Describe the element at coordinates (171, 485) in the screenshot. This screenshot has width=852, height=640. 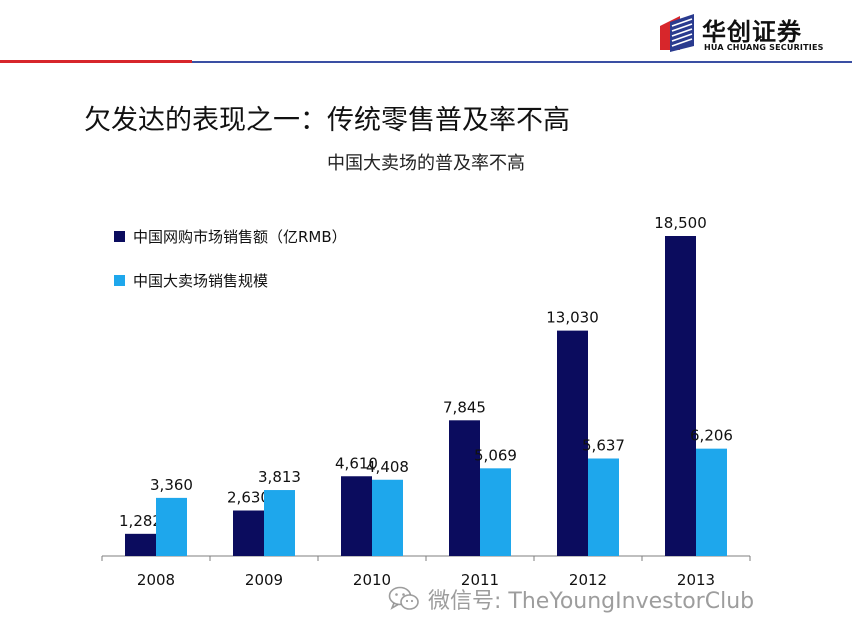
I see `data-label-hypermarket-2008: 3,360` at that location.